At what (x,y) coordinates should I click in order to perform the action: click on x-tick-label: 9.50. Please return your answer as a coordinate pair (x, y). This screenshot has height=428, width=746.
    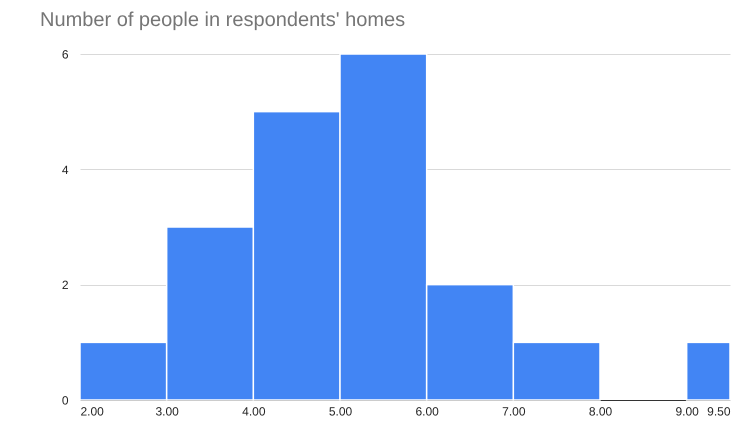
    Looking at the image, I should click on (719, 411).